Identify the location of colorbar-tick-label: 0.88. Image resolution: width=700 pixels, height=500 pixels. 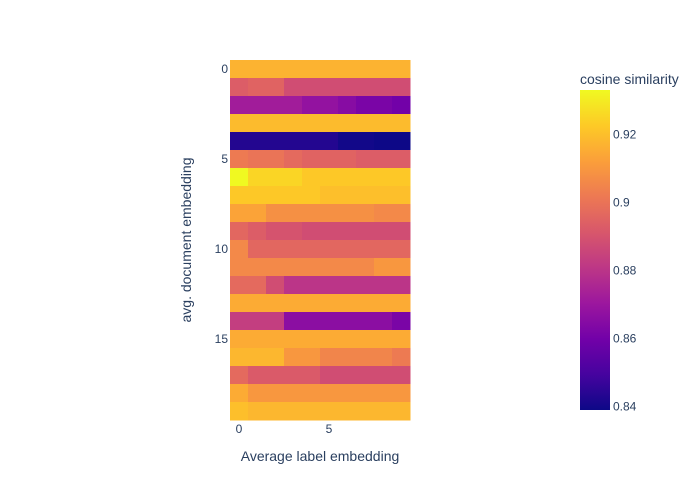
(625, 270).